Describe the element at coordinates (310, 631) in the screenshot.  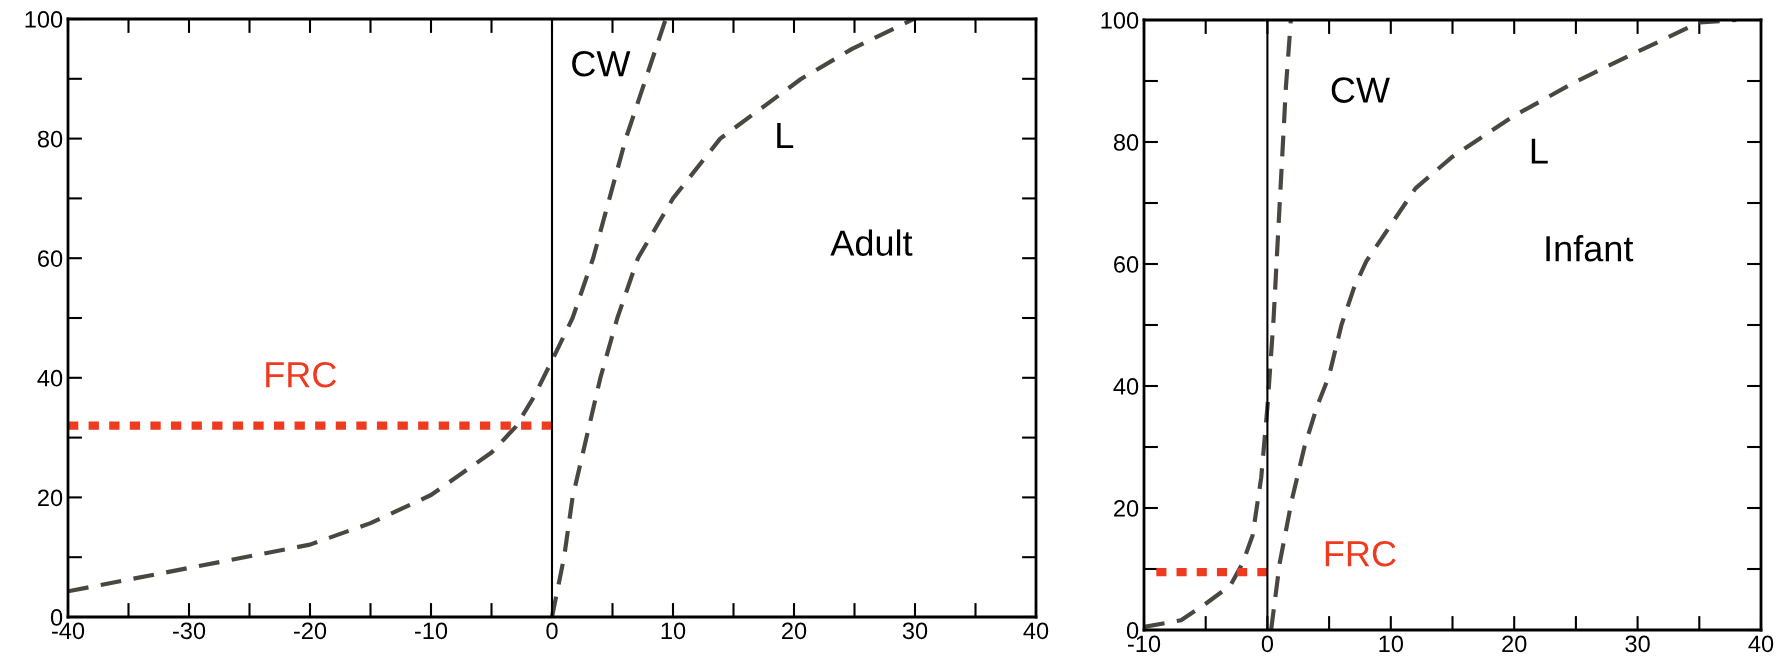
I see `x-tick-label: -20` at that location.